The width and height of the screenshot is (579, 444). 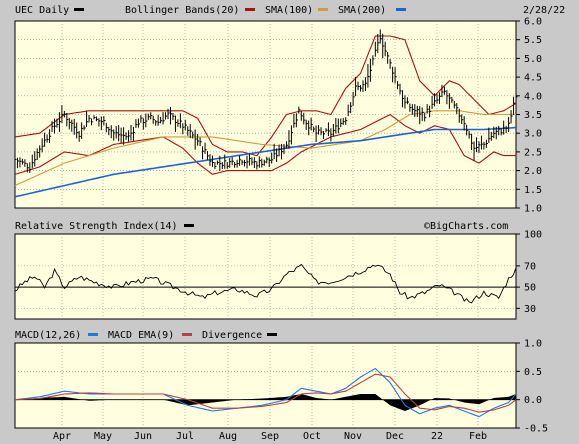 I want to click on macd-line, so click(x=265, y=392).